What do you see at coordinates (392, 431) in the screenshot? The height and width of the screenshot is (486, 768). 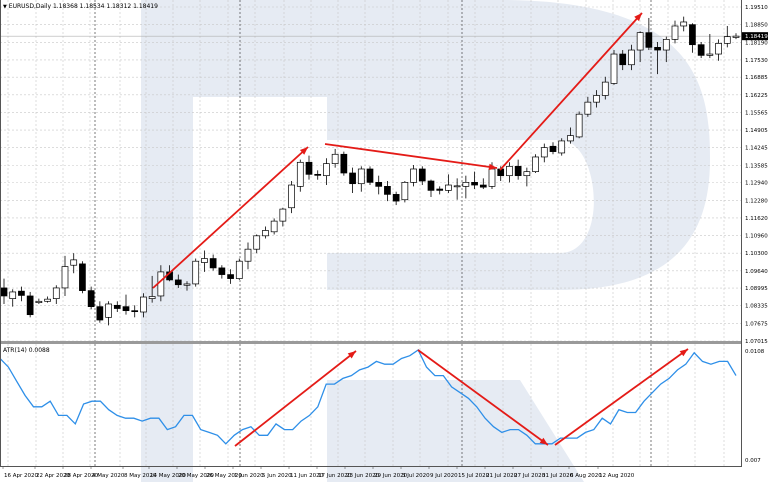 I see `watermark-leg-base` at bounding box center [392, 431].